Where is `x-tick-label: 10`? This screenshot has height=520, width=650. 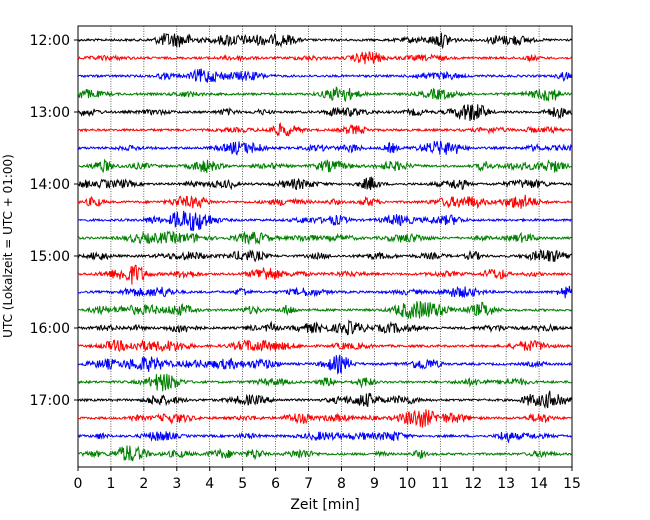 x-tick-label: 10 is located at coordinates (407, 484).